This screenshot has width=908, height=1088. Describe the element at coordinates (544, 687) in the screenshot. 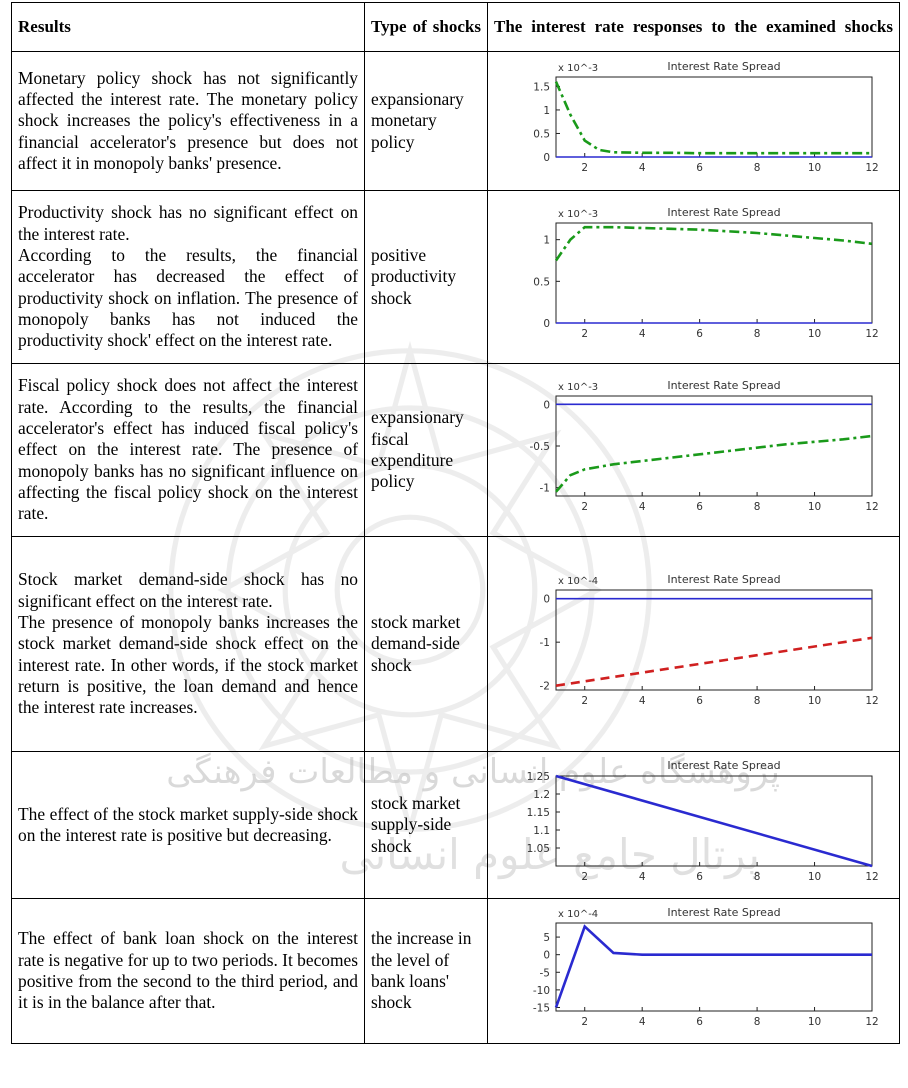

I see `y-tick-label: -2` at that location.